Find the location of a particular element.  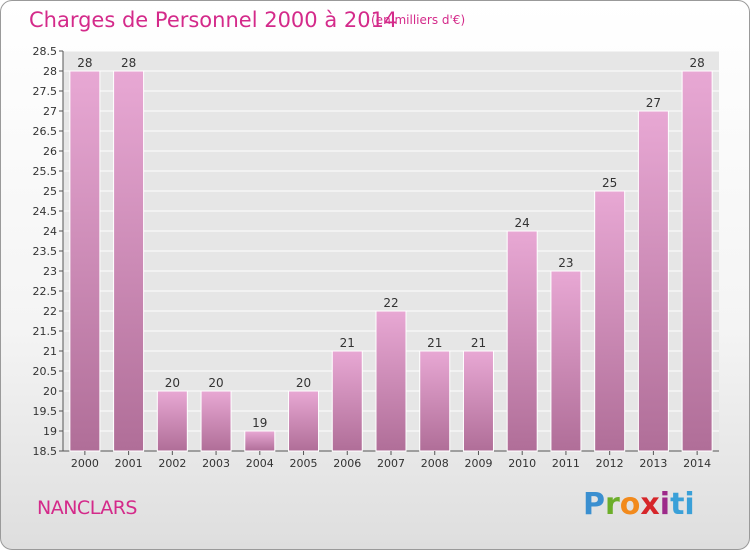

y-tick-label: 21.5 is located at coordinates (45, 331).